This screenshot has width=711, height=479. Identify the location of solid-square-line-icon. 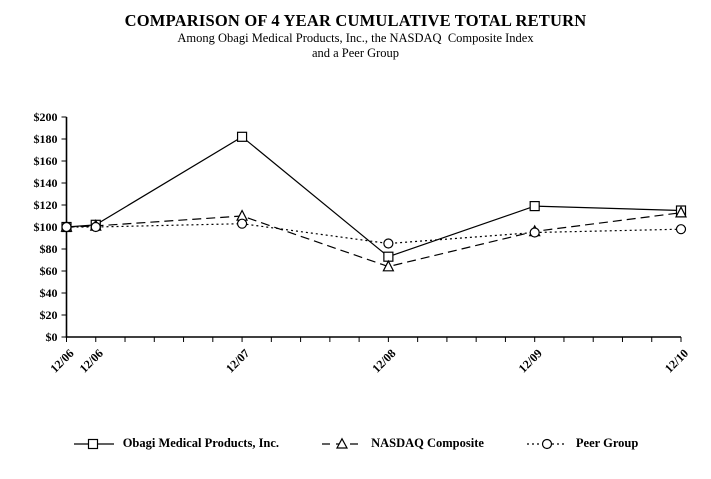
(93, 443).